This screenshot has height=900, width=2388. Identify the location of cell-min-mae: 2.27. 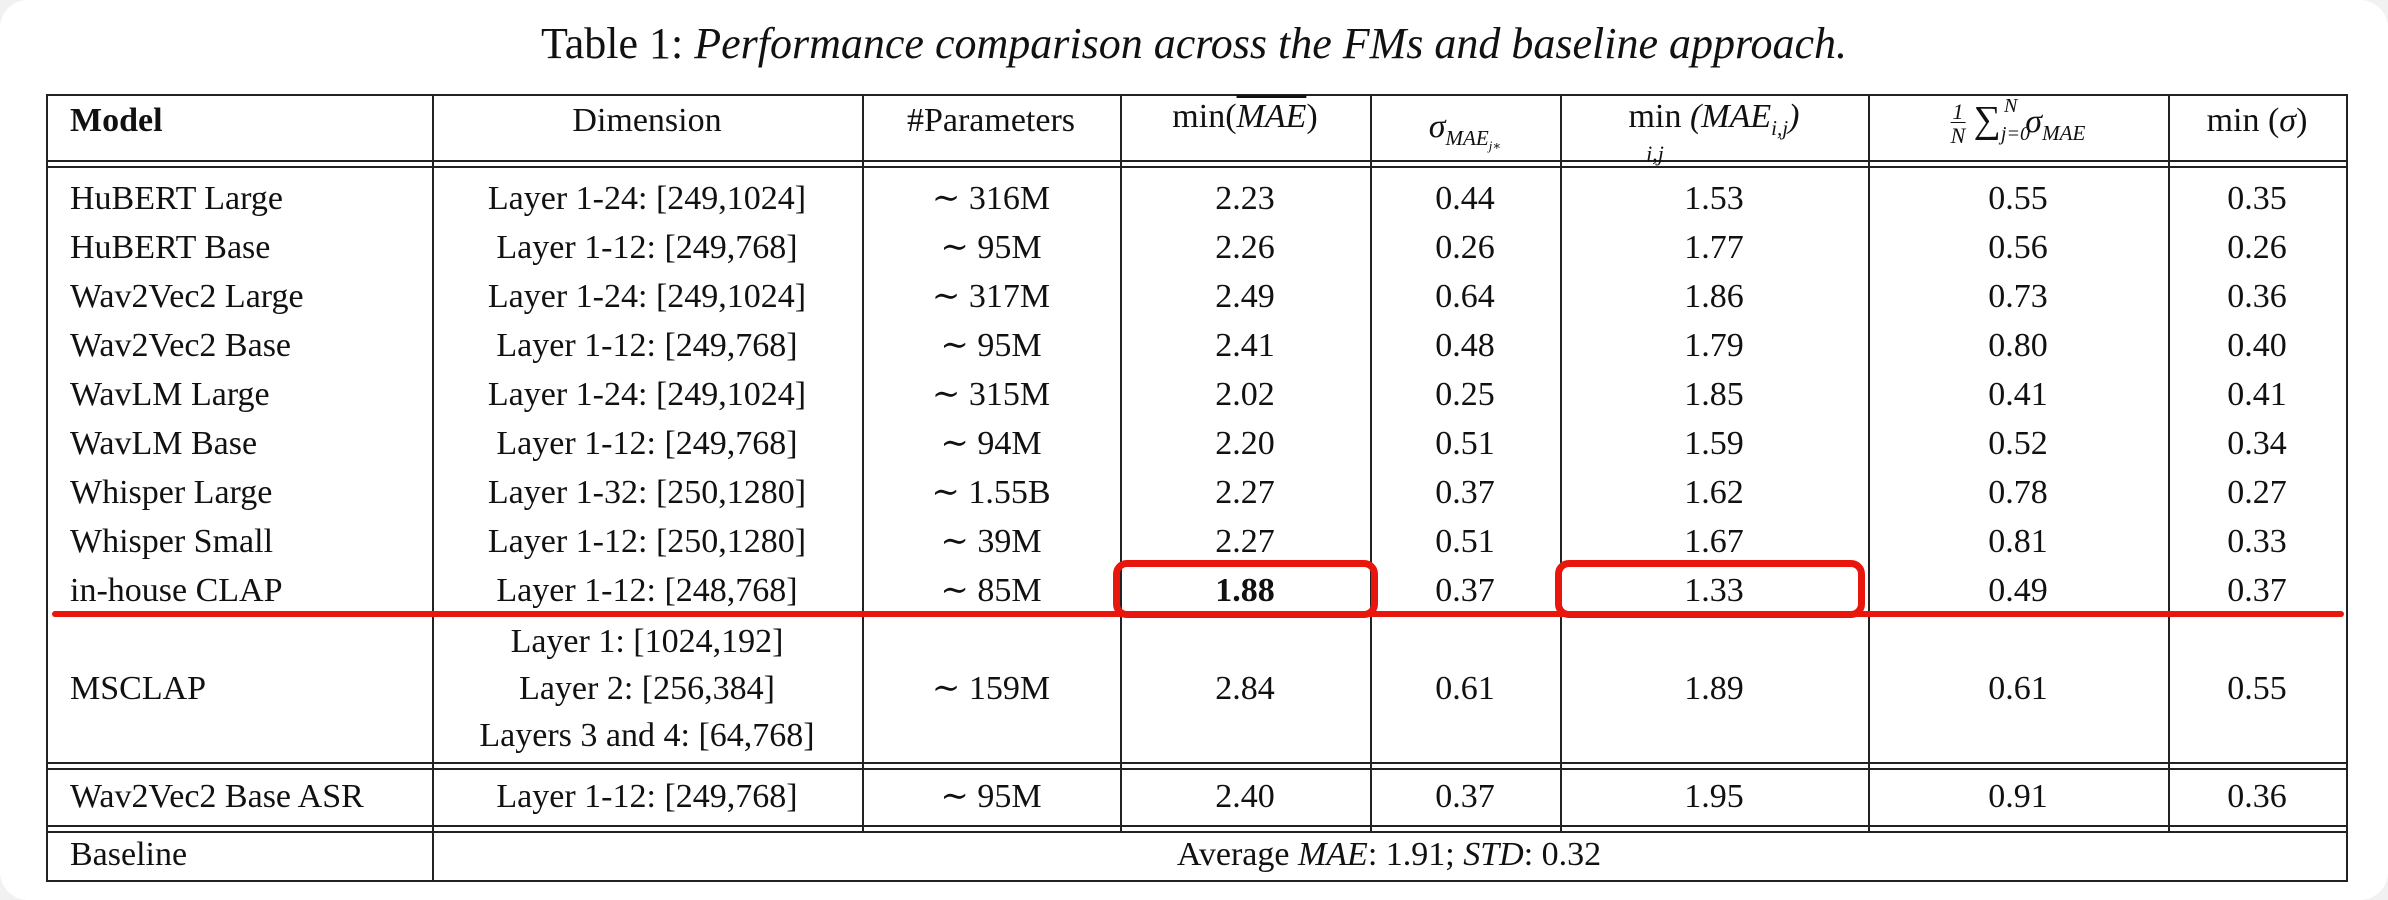
(1245, 541).